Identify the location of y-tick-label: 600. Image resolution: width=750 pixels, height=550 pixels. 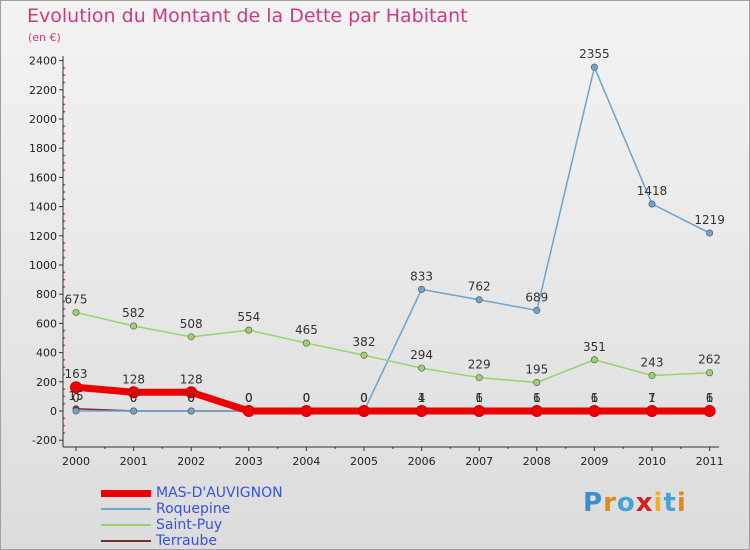
(46, 323).